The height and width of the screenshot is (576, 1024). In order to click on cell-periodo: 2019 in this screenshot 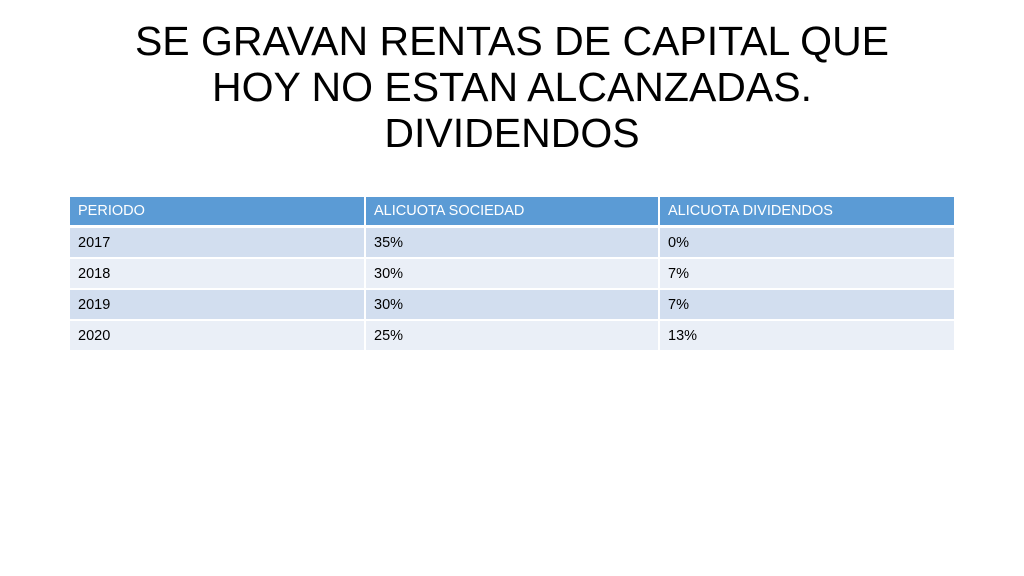, I will do `click(218, 305)`.